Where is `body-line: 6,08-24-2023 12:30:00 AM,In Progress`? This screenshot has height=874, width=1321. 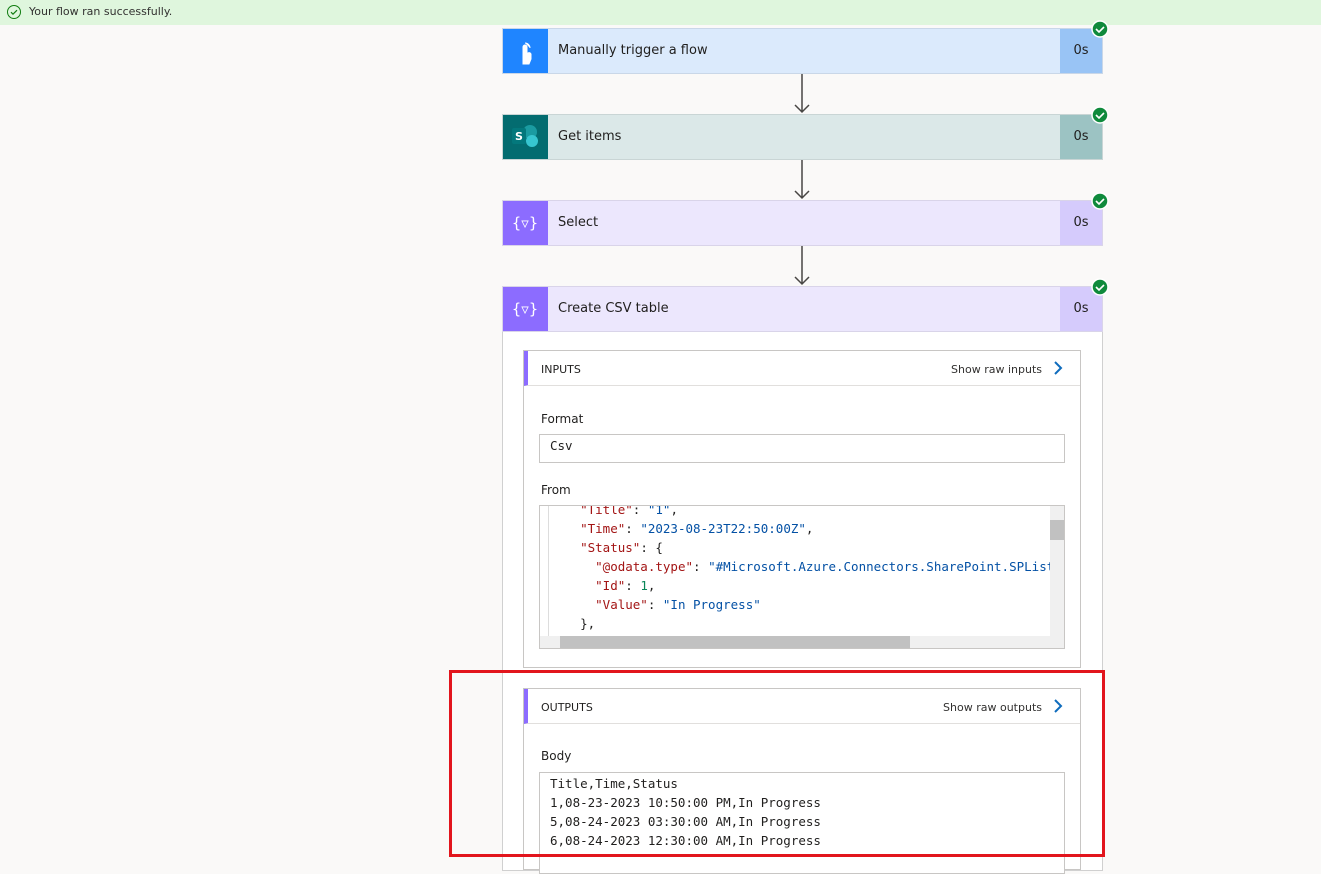
body-line: 6,08-24-2023 12:30:00 AM,In Progress is located at coordinates (685, 840).